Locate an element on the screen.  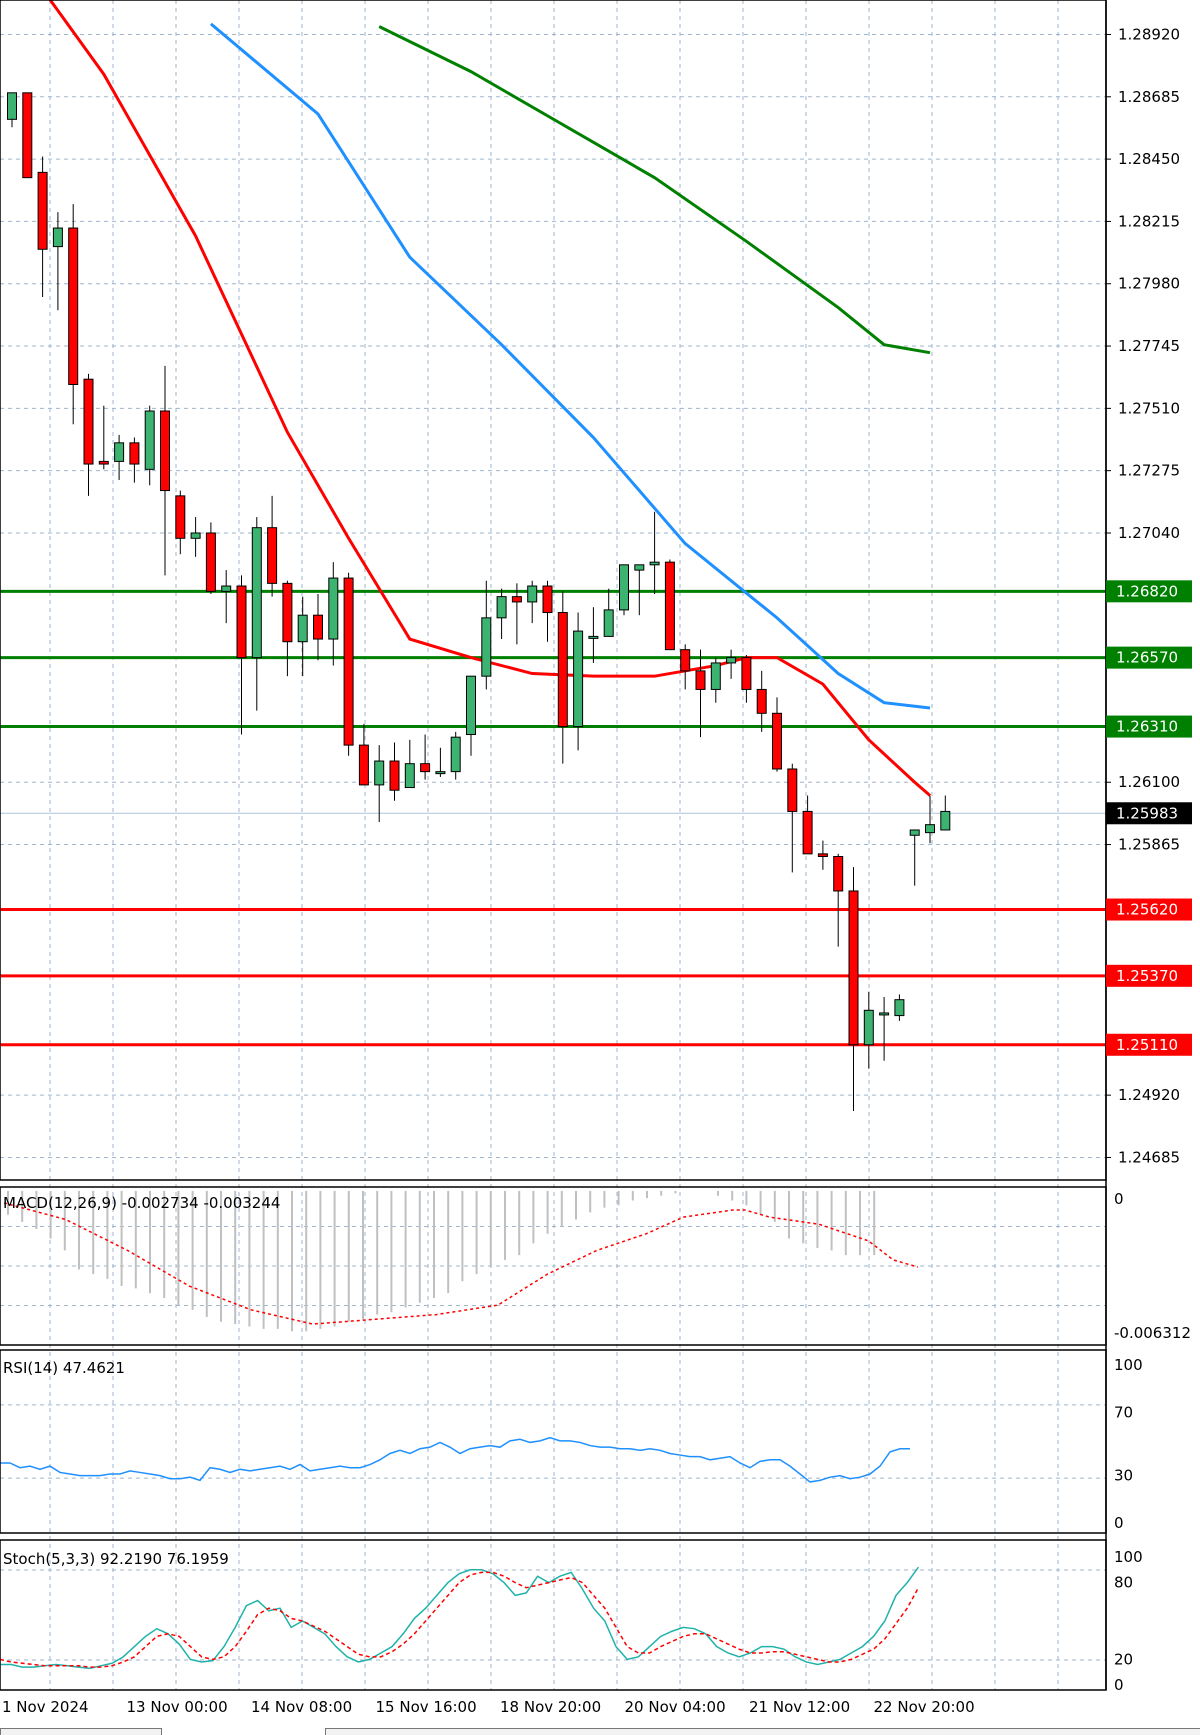
time-tick-label: 21 Nov 12:00 is located at coordinates (799, 1707).